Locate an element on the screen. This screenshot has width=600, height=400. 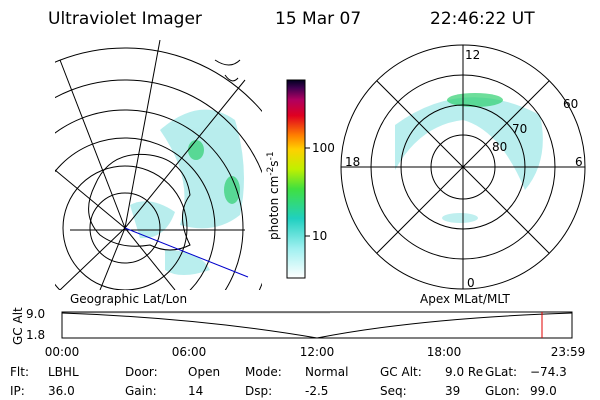
colorbar-tick-label: 100 is located at coordinates (323, 148).